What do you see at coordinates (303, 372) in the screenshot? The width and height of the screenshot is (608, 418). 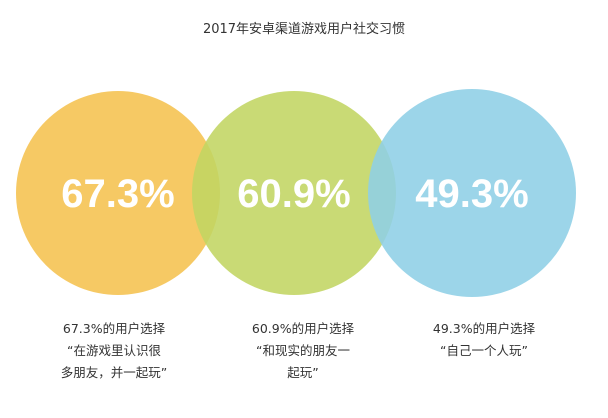 I see `caption-1-line-2: 起玩”` at bounding box center [303, 372].